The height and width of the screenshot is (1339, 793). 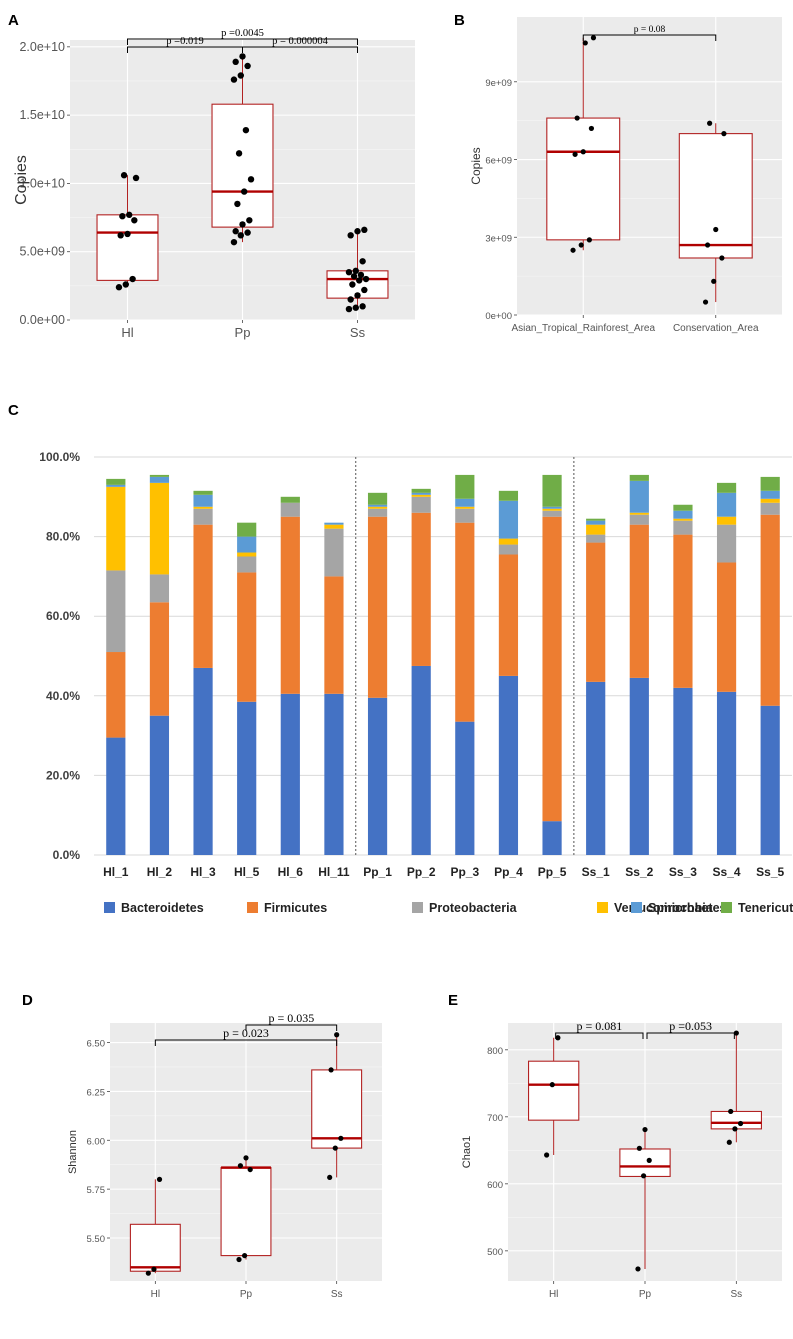 I want to click on panel-label-b: B, so click(x=459, y=20).